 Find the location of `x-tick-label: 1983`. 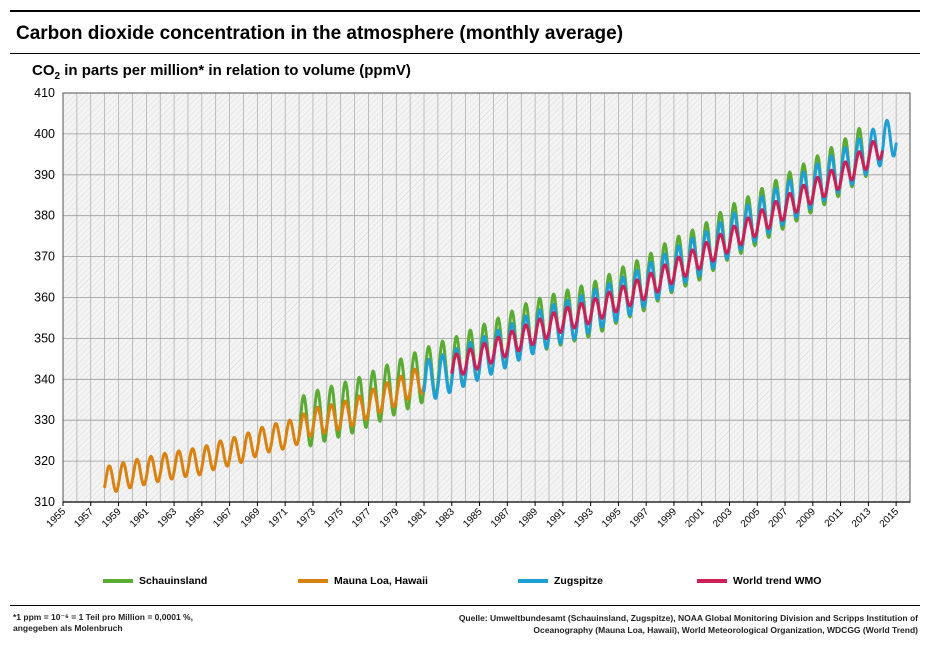

x-tick-label: 1983 is located at coordinates (445, 518).